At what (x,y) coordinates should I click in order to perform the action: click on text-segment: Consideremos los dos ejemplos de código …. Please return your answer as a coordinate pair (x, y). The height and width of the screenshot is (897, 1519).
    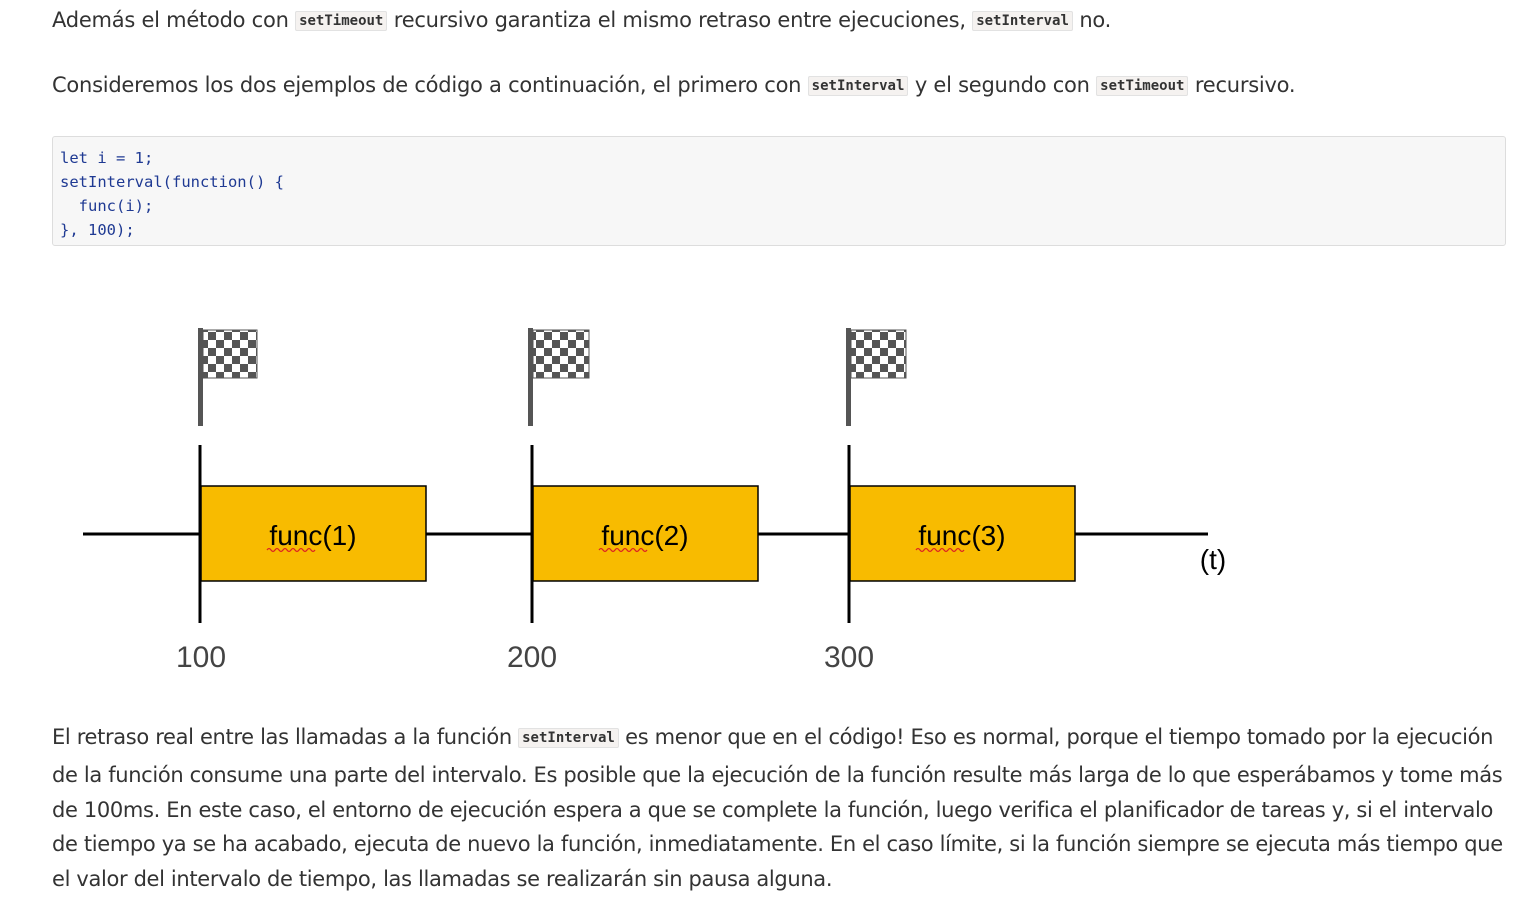
    Looking at the image, I should click on (430, 85).